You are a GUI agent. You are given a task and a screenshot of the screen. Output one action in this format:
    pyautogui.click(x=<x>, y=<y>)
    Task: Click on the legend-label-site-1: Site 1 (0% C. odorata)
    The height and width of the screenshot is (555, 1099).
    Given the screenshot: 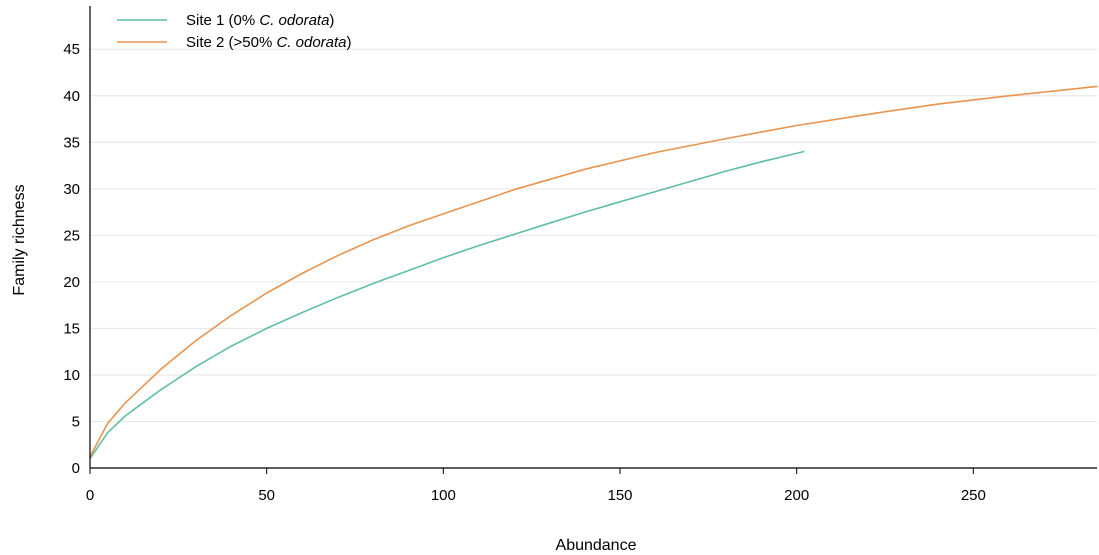 What is the action you would take?
    pyautogui.click(x=260, y=20)
    